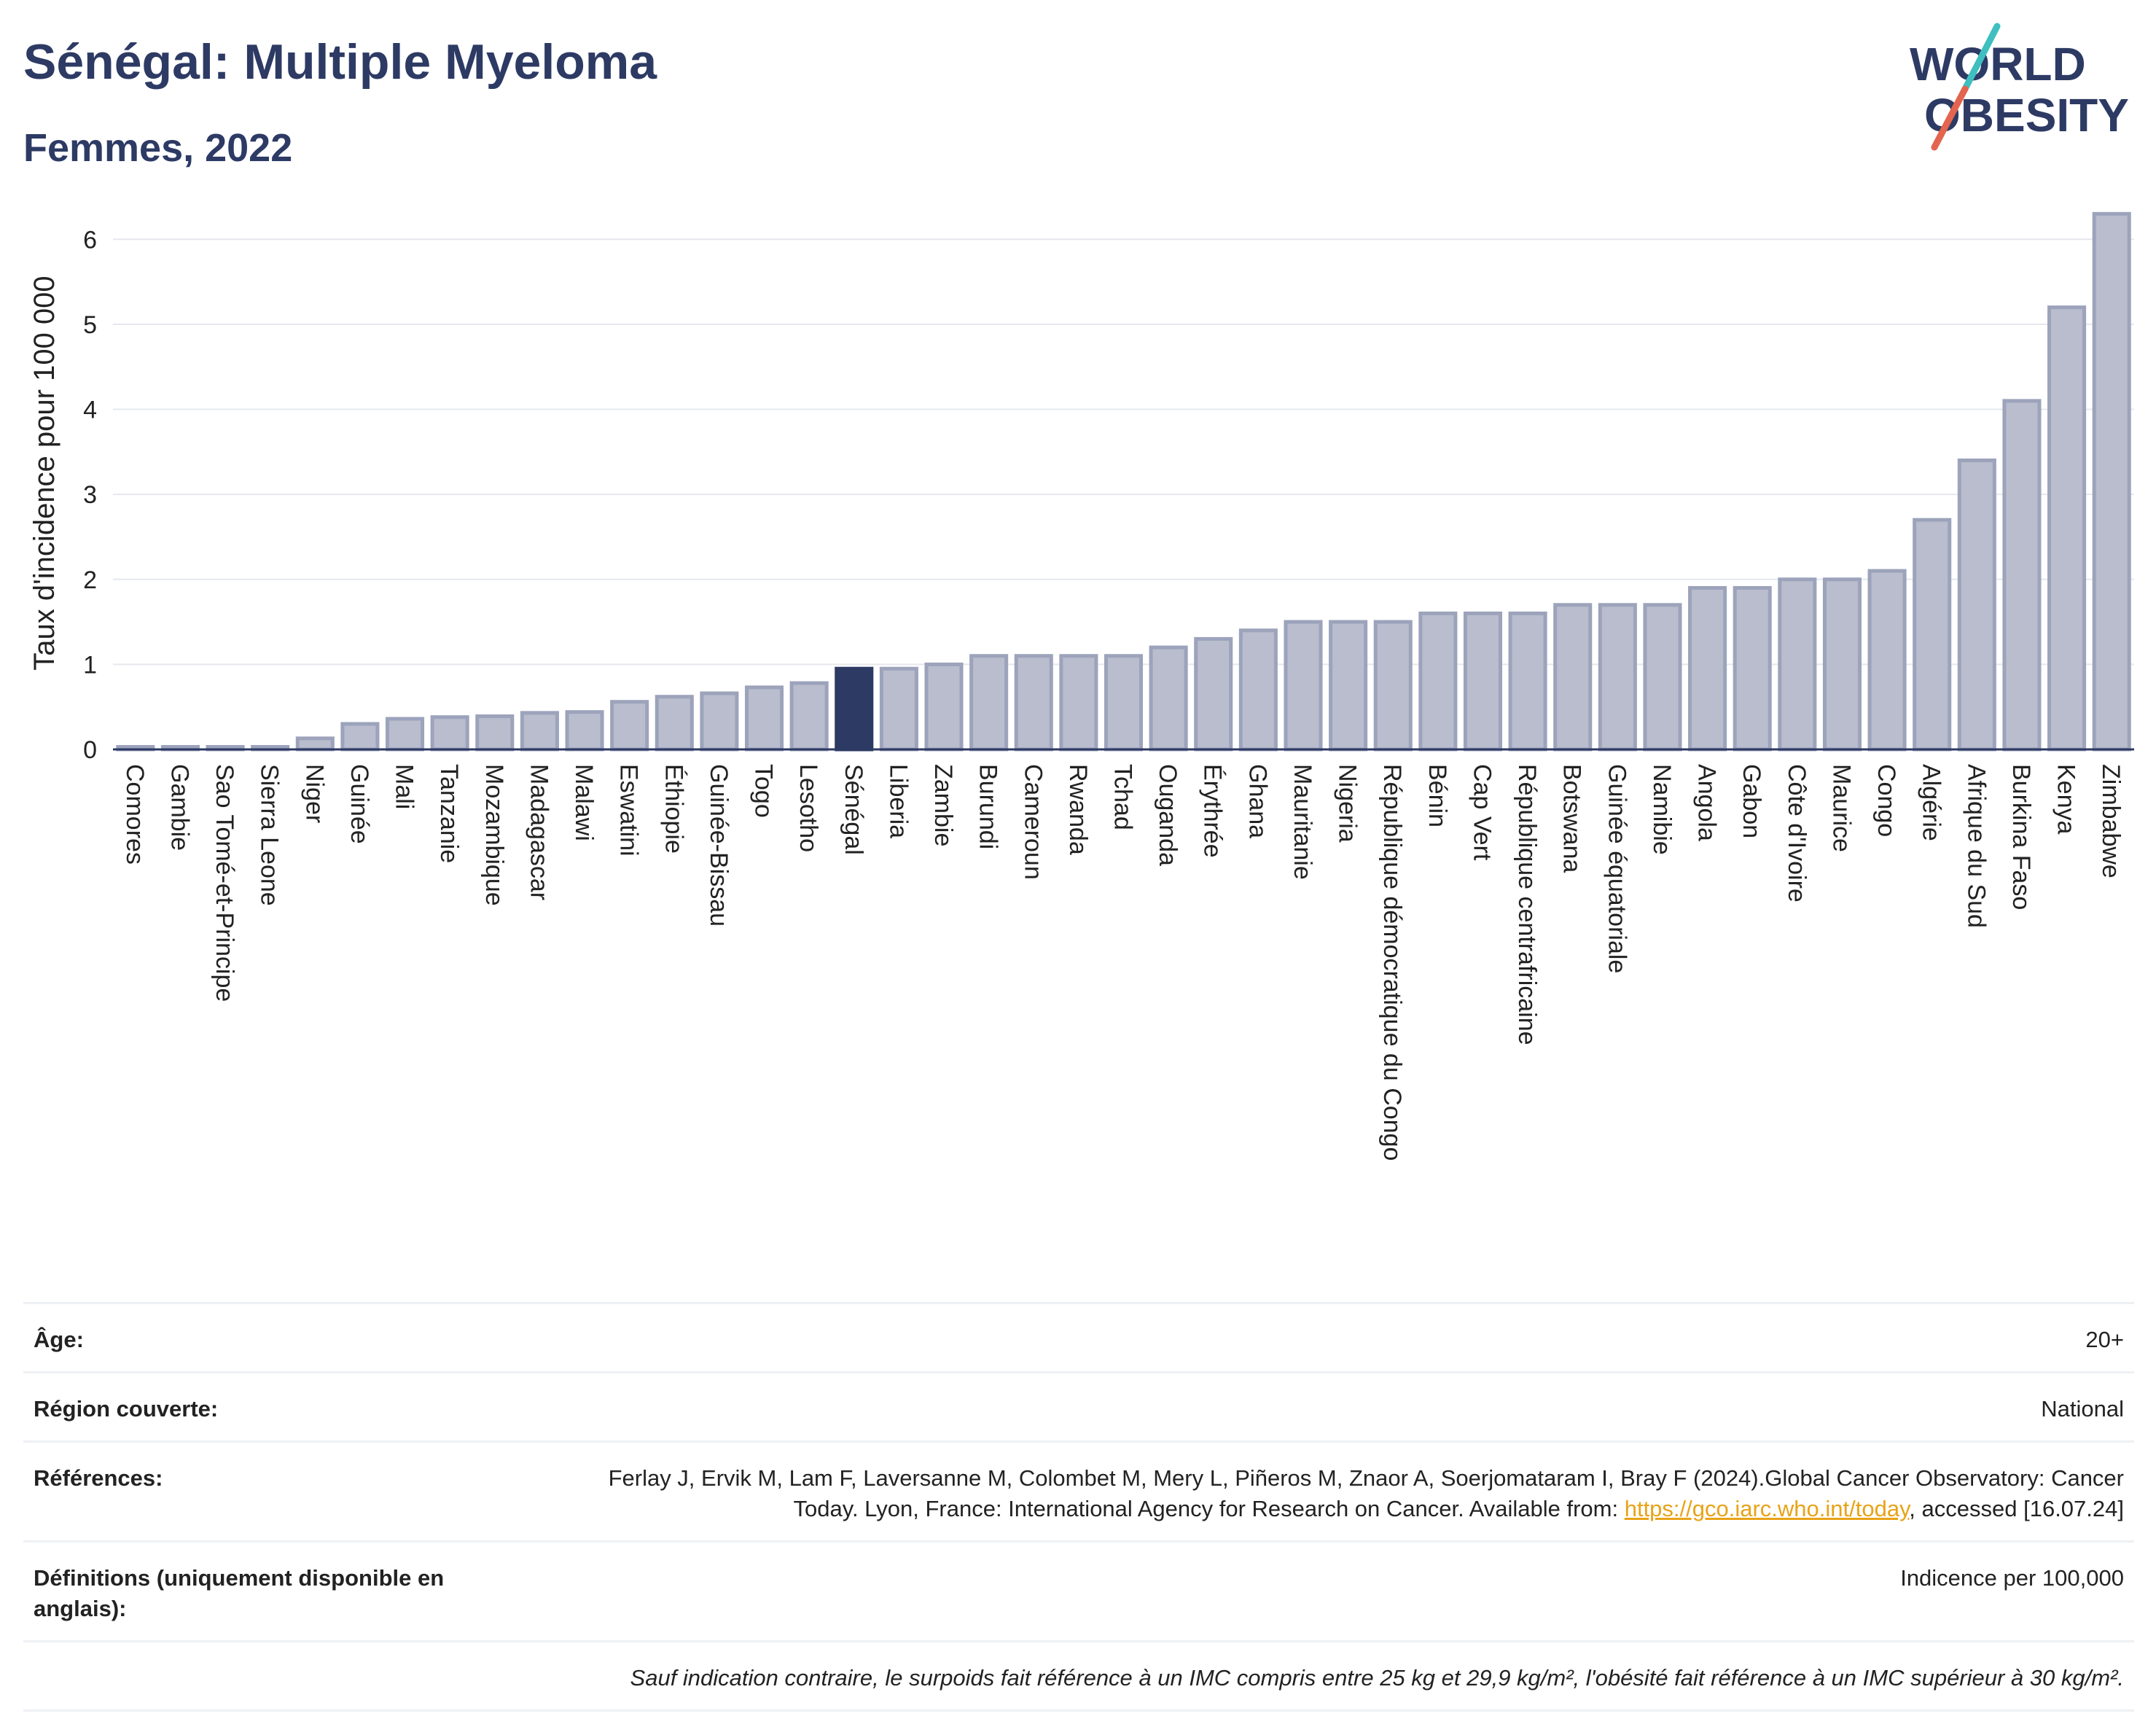 Image resolution: width=2156 pixels, height=1735 pixels. Describe the element at coordinates (853, 810) in the screenshot. I see `x-tick-label: Sénégal` at that location.